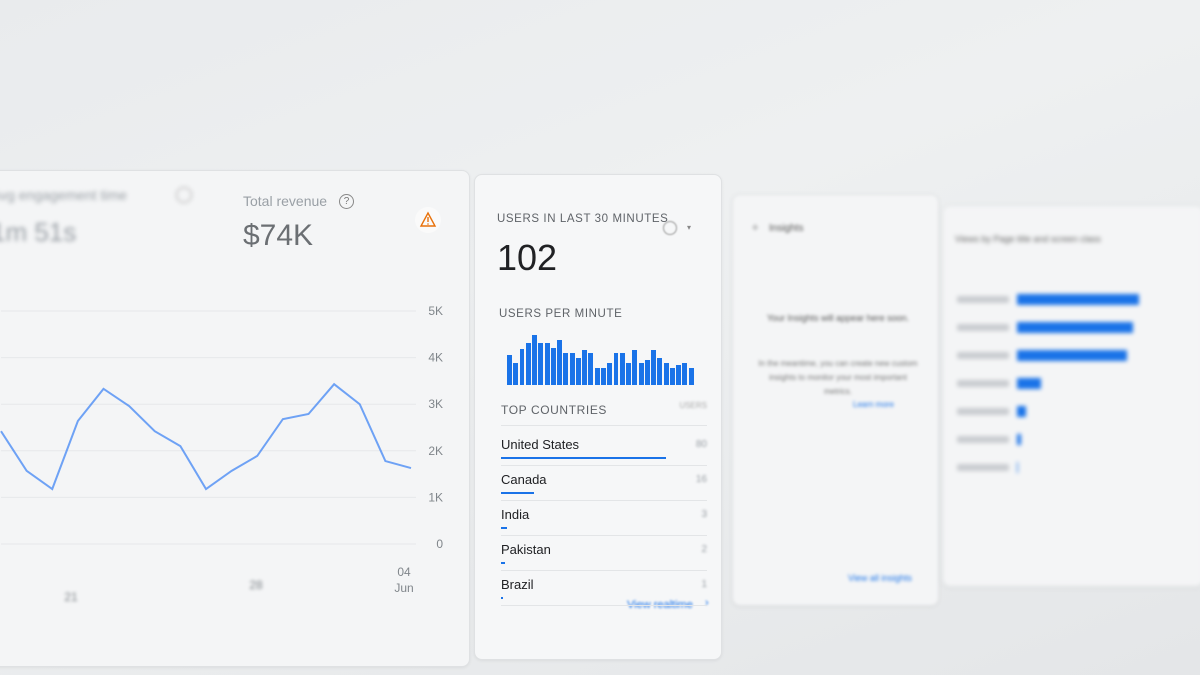 Image resolution: width=1200 pixels, height=675 pixels. Describe the element at coordinates (707, 603) in the screenshot. I see `arrow-right-icon: ›` at that location.